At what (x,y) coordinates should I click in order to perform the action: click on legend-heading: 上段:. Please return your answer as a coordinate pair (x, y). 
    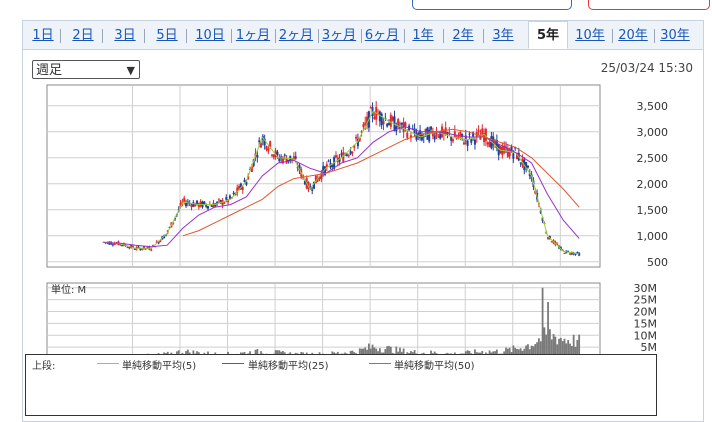
    Looking at the image, I should click on (44, 366).